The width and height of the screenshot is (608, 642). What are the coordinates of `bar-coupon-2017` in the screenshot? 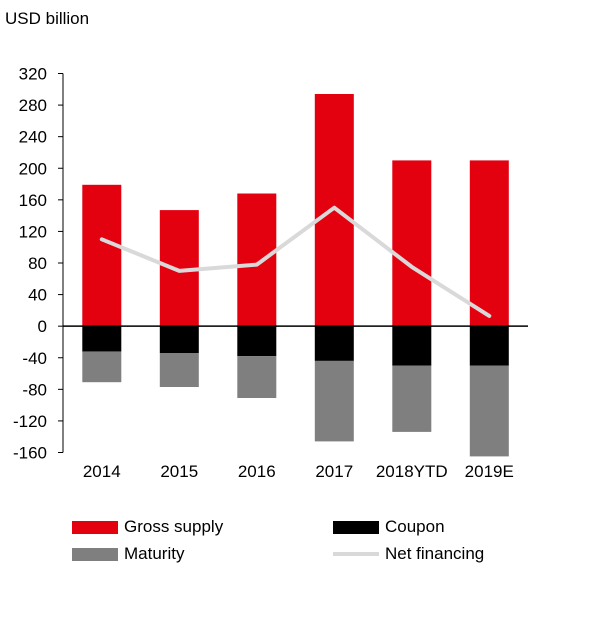 It's located at (334, 343).